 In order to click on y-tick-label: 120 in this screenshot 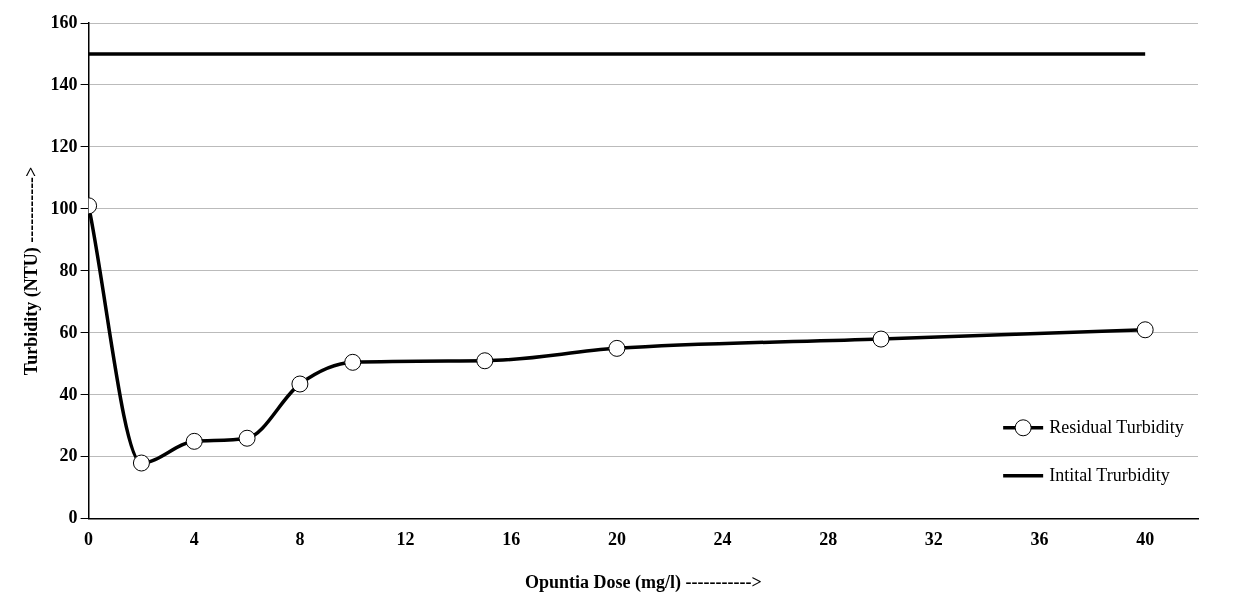, I will do `click(64, 145)`.